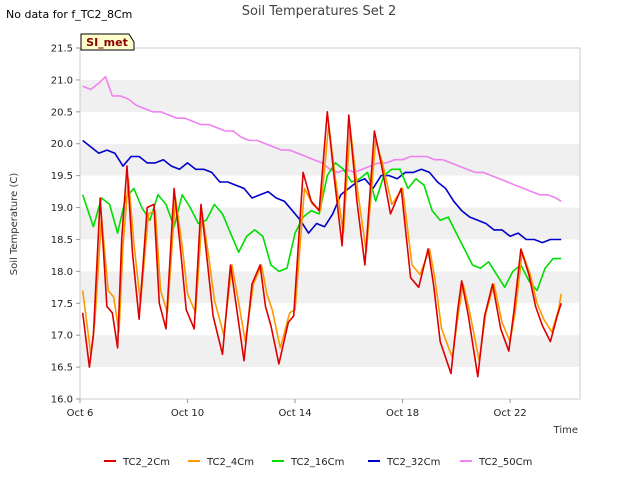 The height and width of the screenshot is (480, 640). Describe the element at coordinates (230, 462) in the screenshot. I see `legend-label: TC2_4Cm` at that location.